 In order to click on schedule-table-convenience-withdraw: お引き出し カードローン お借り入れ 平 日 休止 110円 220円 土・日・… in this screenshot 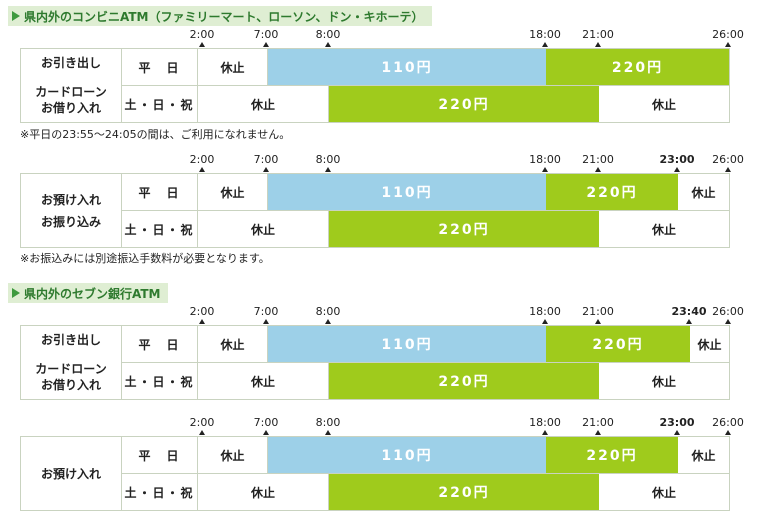, I will do `click(375, 85)`.